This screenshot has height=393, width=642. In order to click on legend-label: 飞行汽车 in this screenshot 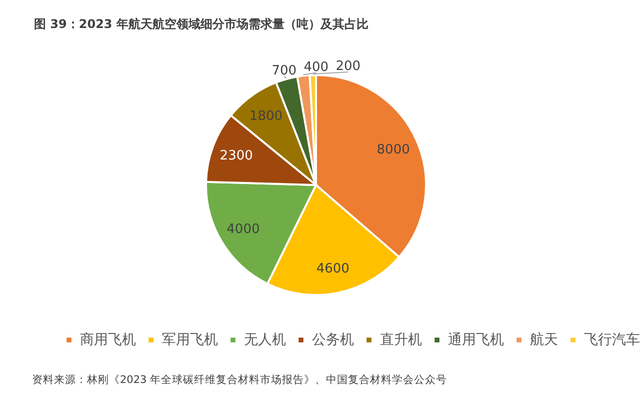, I will do `click(612, 340)`.